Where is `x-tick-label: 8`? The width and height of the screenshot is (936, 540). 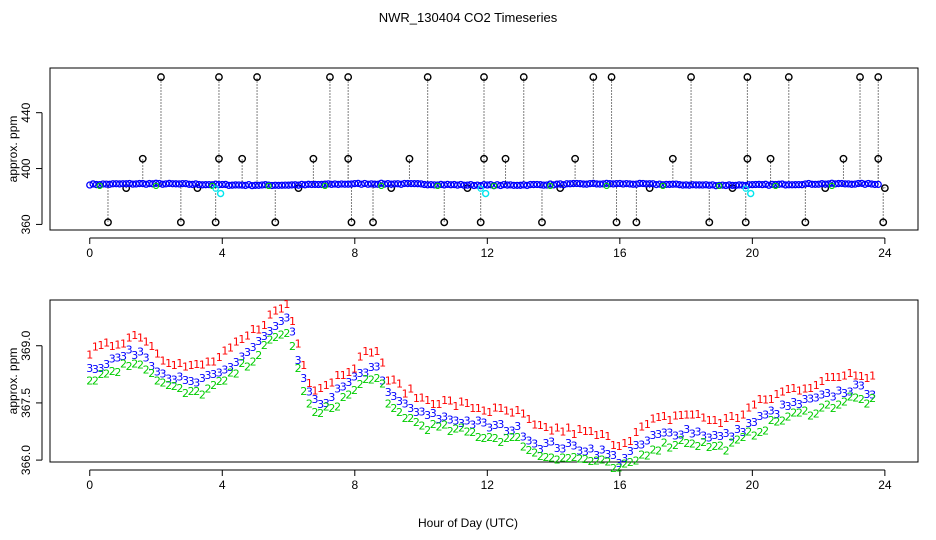 x-tick-label: 8 is located at coordinates (354, 253).